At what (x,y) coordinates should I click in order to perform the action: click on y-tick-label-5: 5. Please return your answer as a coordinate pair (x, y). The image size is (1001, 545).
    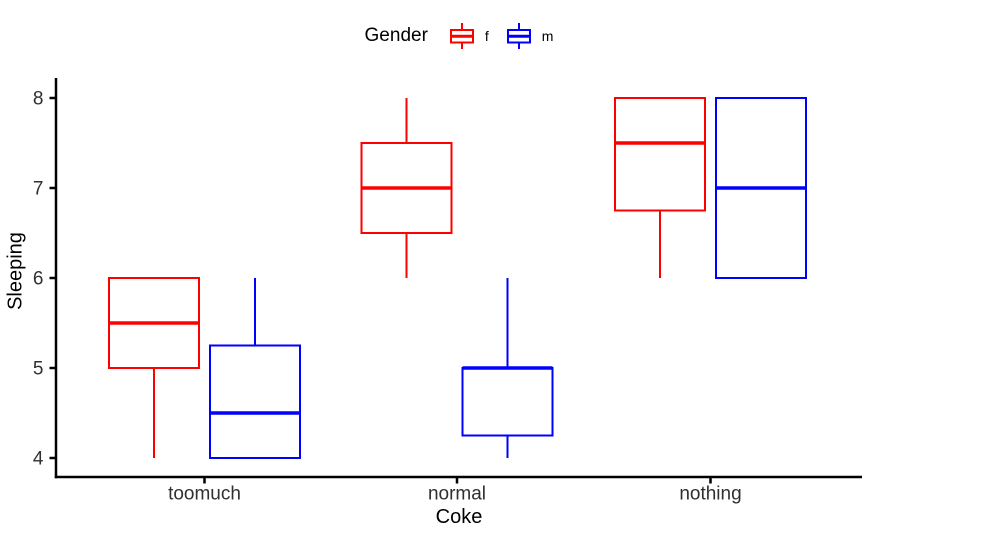
    Looking at the image, I should click on (38, 369).